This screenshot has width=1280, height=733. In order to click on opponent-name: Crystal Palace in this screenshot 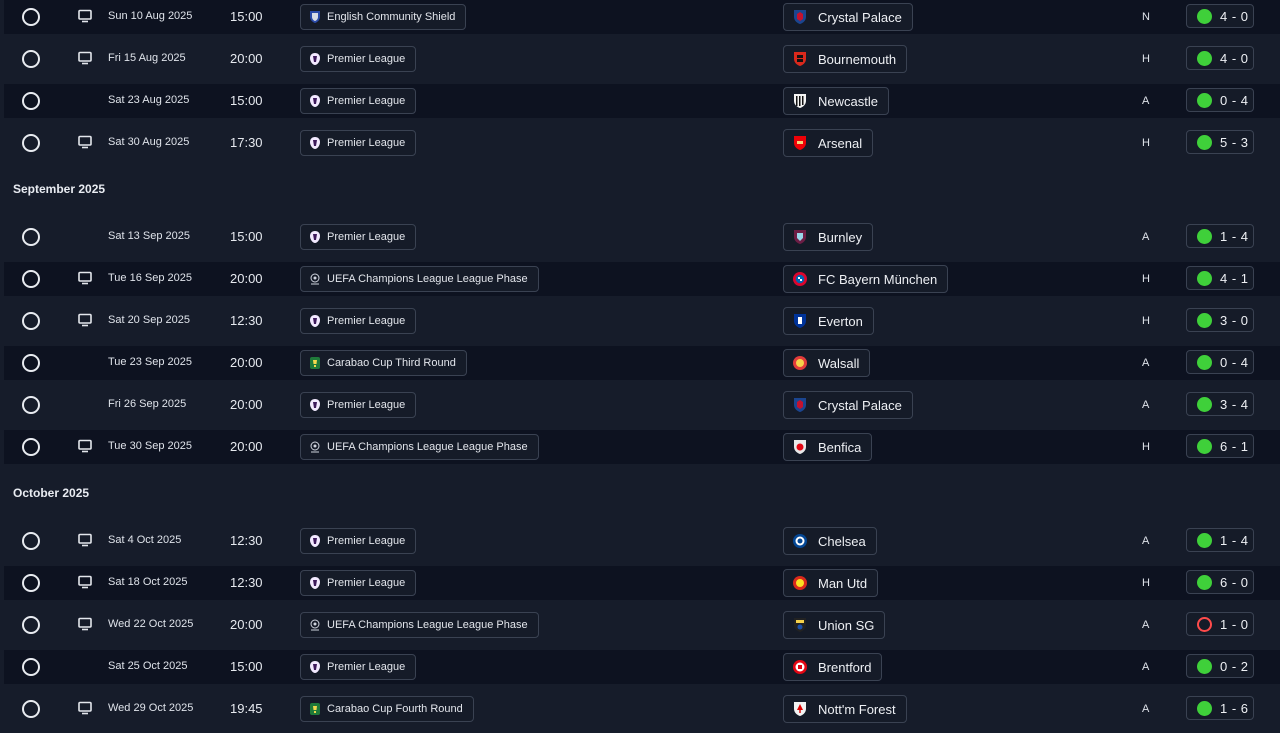, I will do `click(860, 405)`.